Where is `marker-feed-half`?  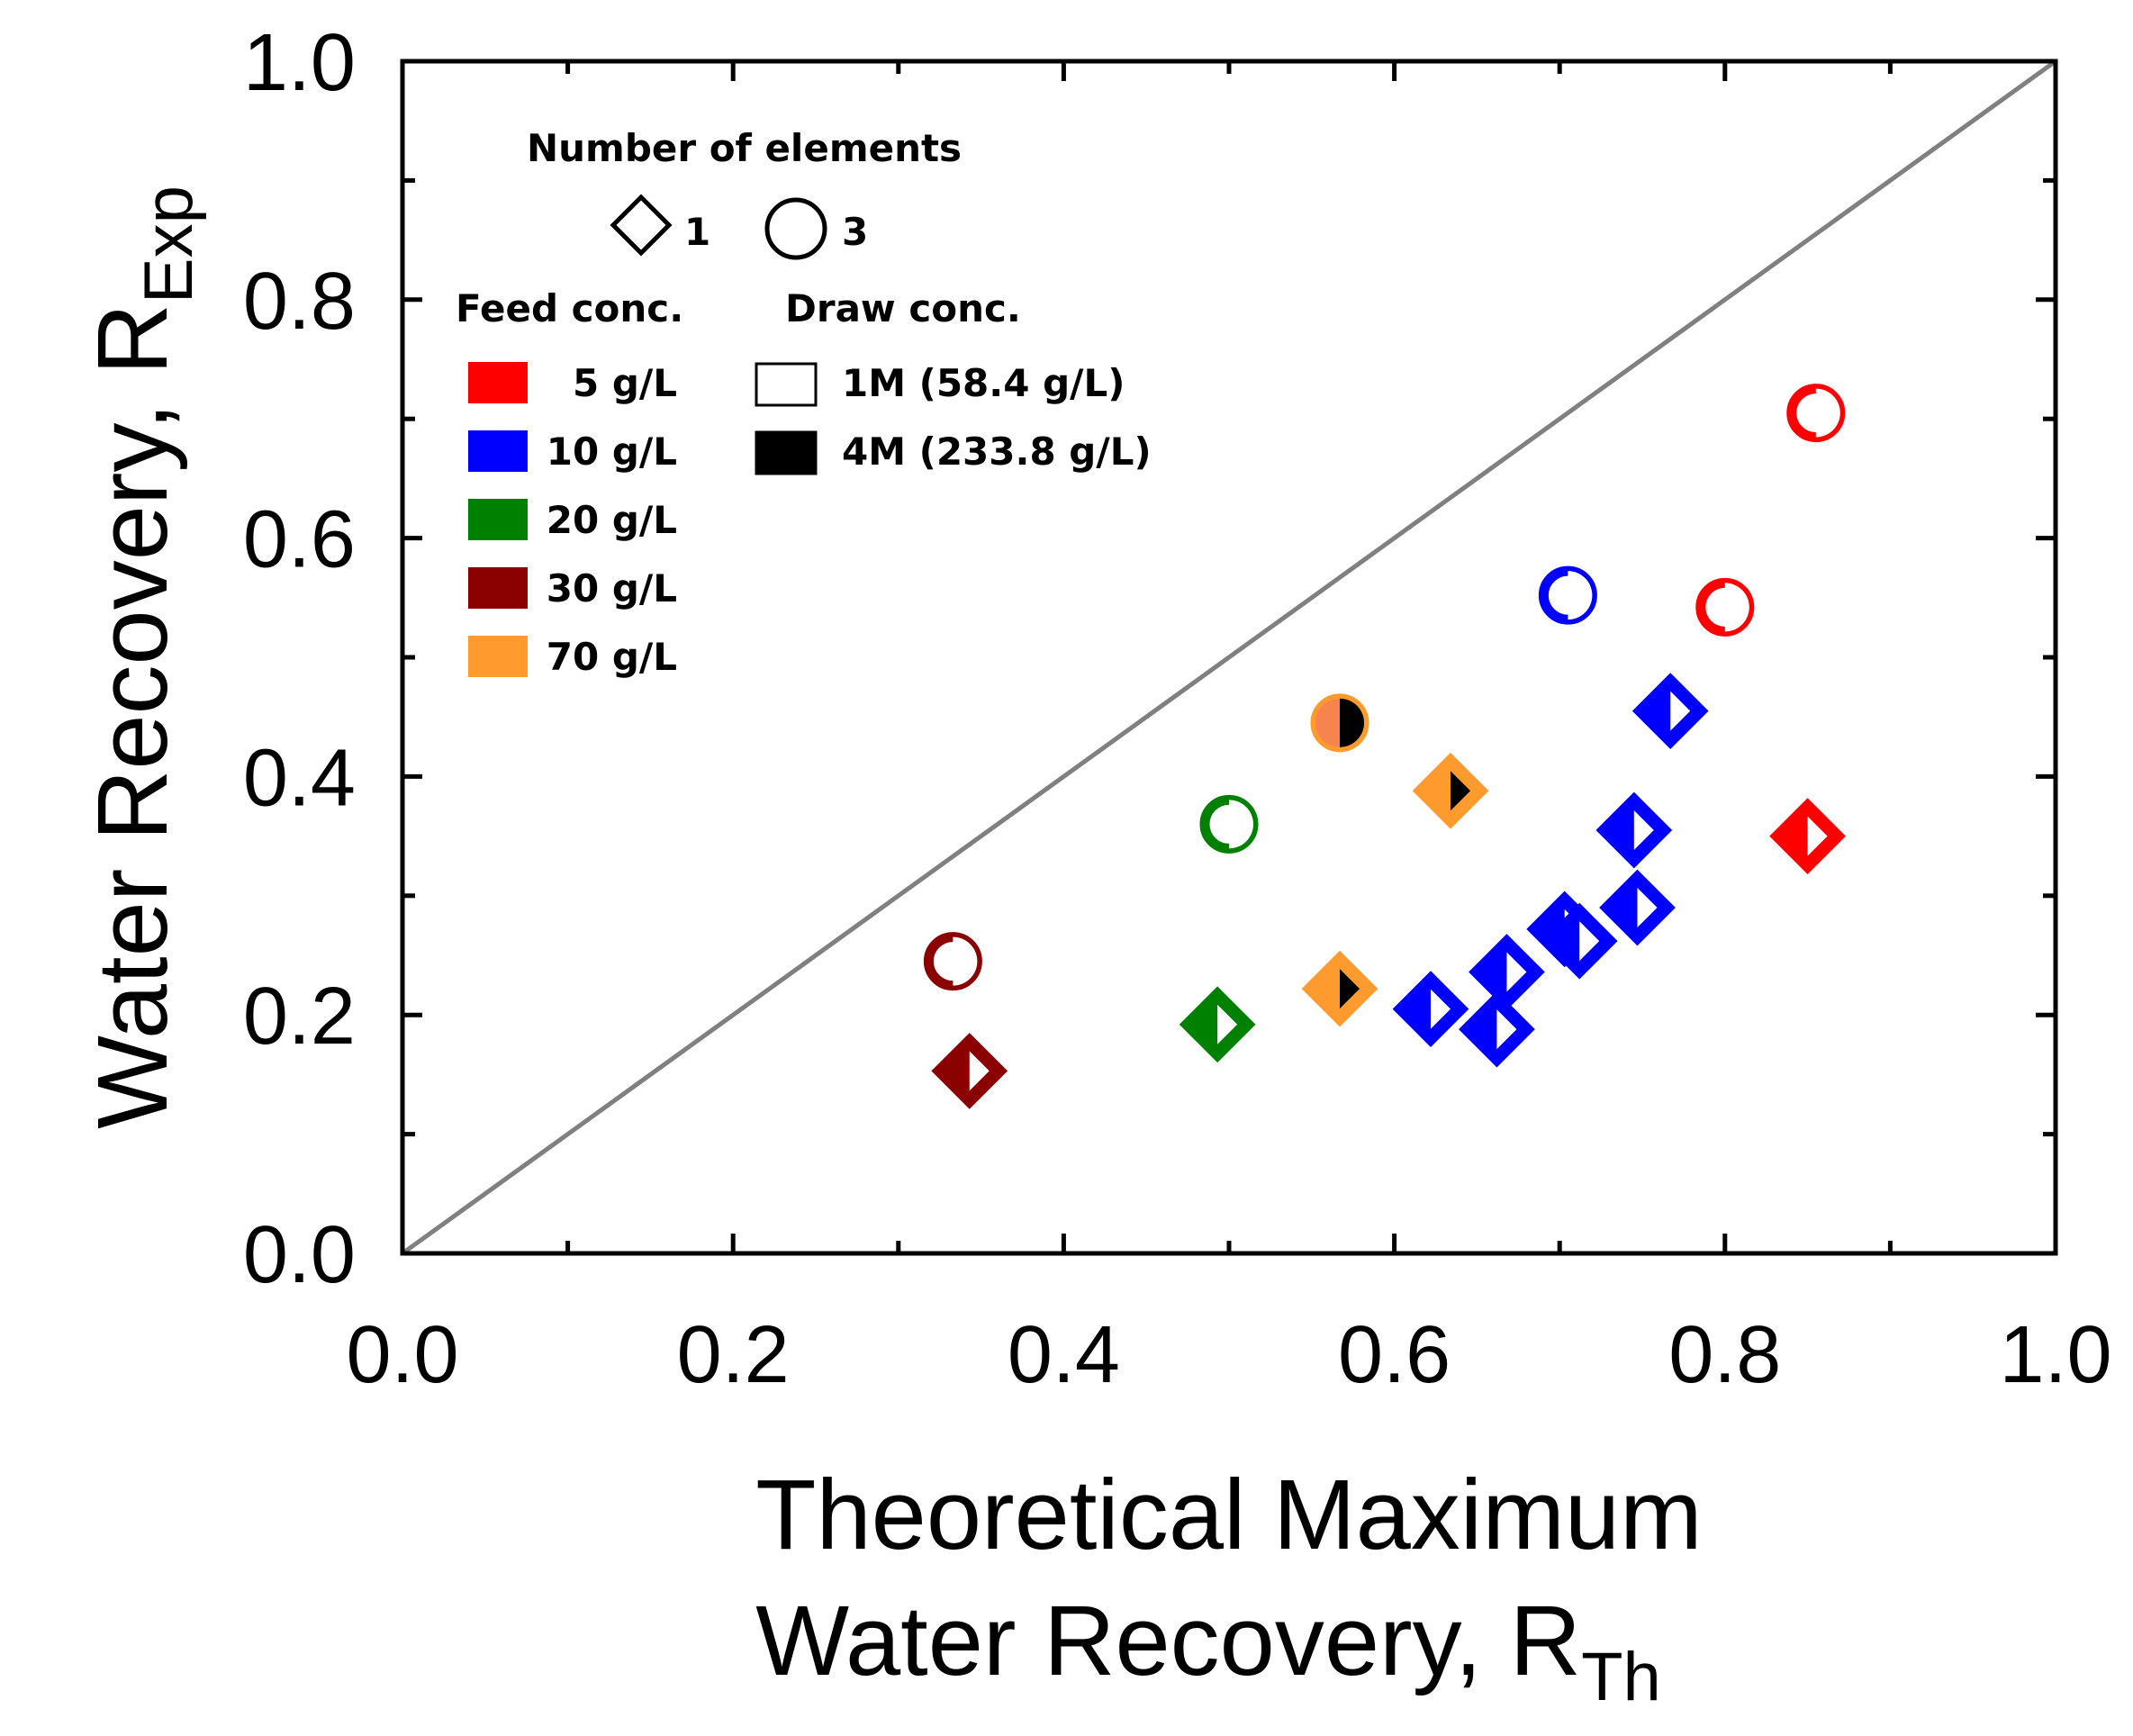
marker-feed-half is located at coordinates (1328, 722).